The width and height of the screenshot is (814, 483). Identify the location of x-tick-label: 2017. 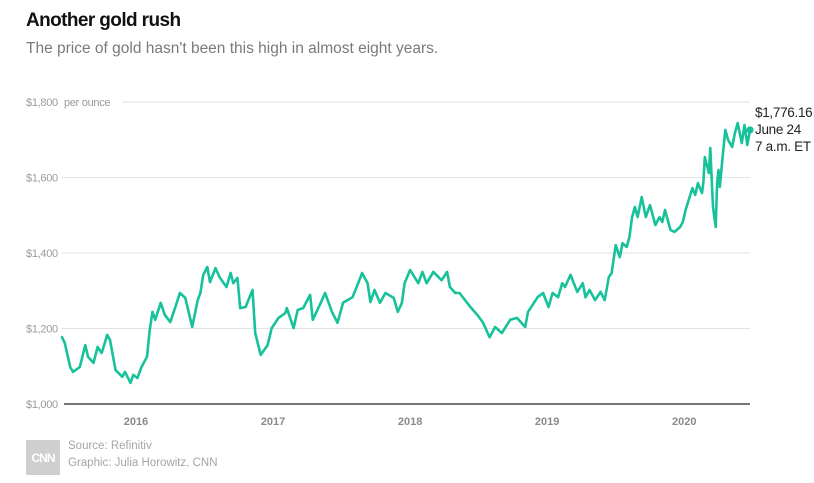
(273, 422).